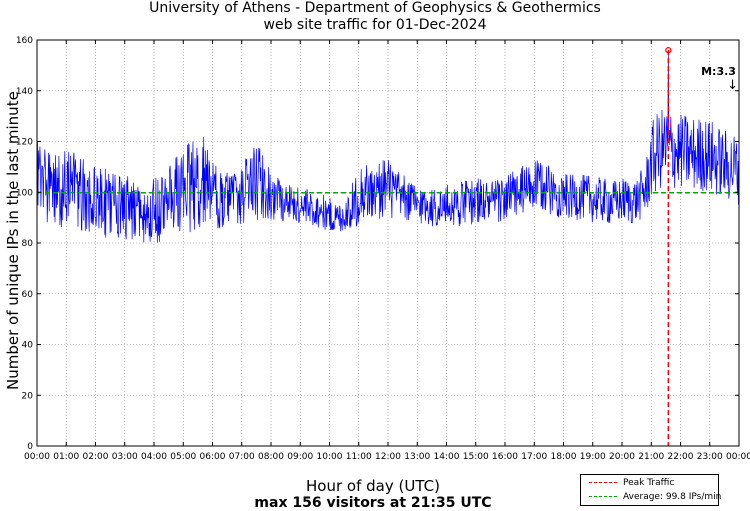  Describe the element at coordinates (13, 240) in the screenshot. I see `y-axis-label: Number of unique IPs in the last minute` at that location.